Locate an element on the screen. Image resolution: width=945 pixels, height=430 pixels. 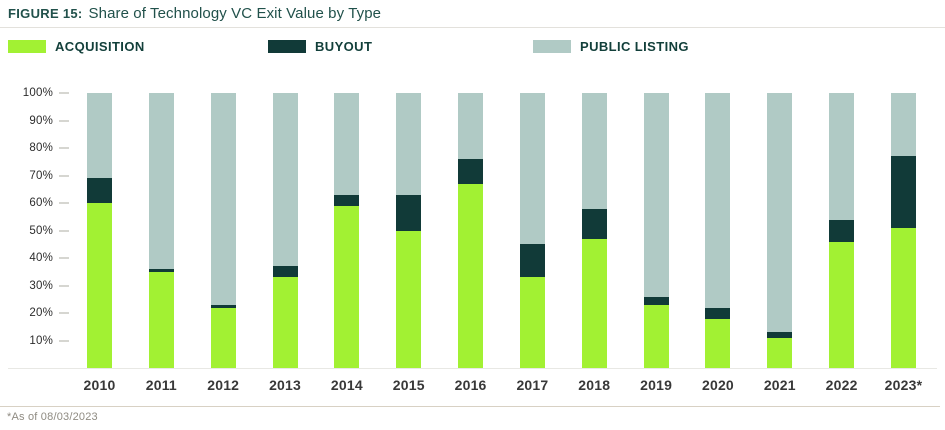
y-tick-label: 70% is located at coordinates (41, 175).